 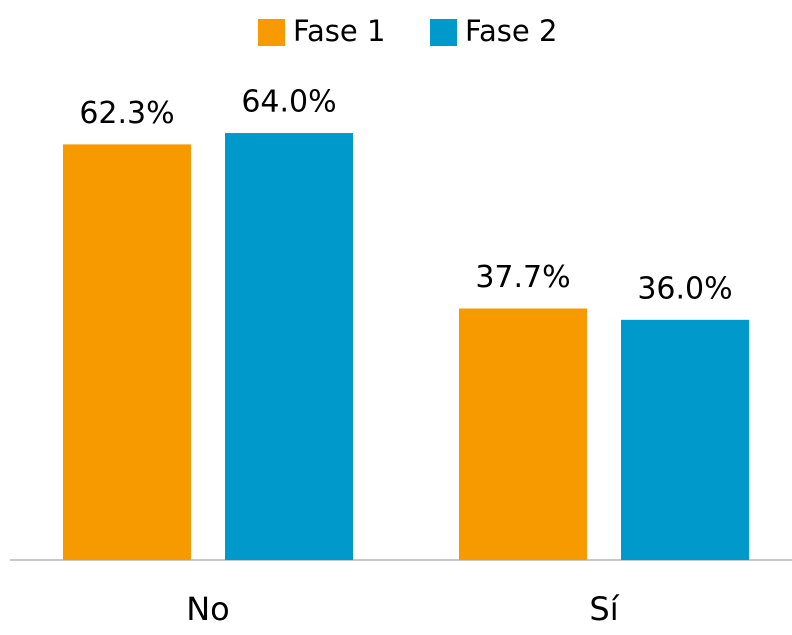 I want to click on legend-label: Fase 1, so click(x=339, y=31).